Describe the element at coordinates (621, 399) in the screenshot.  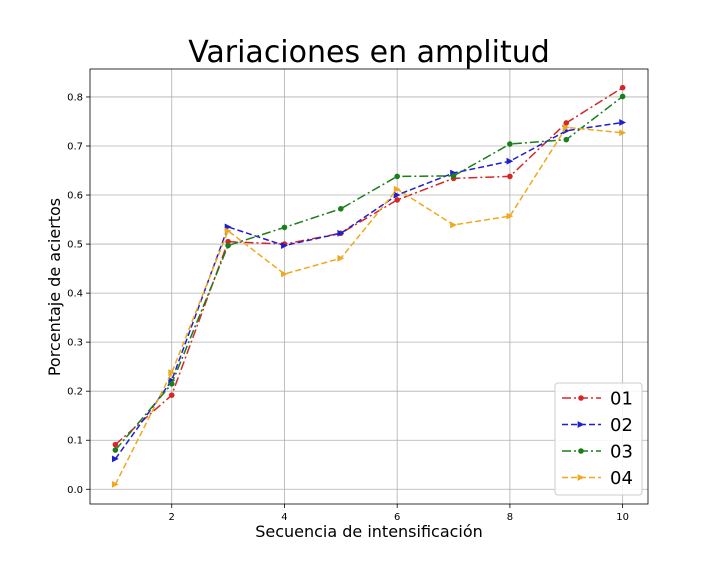
I see `legend-label: 01` at that location.